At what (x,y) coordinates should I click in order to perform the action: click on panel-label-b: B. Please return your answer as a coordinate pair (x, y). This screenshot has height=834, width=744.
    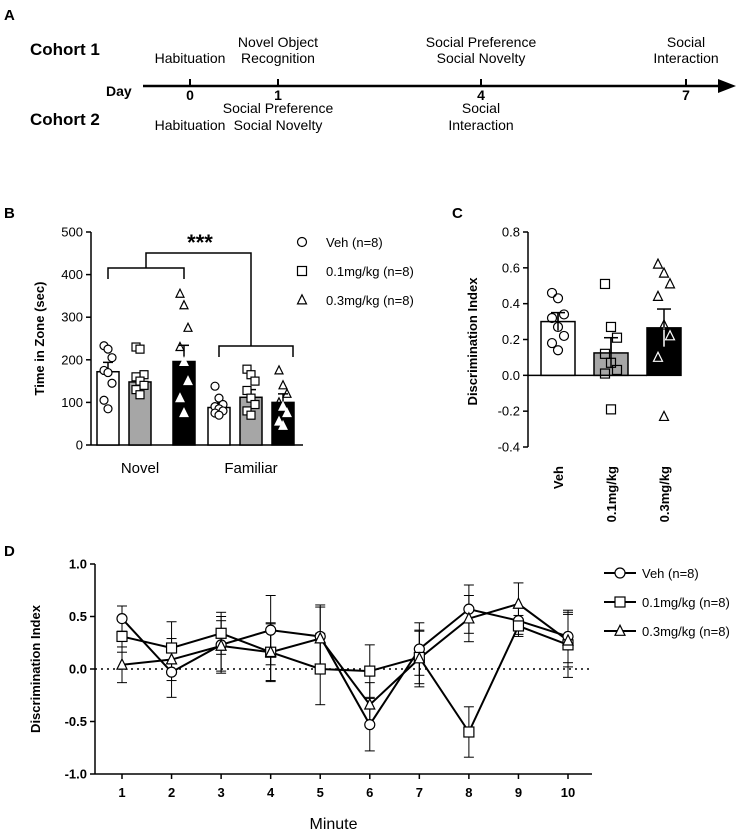
    Looking at the image, I should click on (9, 213).